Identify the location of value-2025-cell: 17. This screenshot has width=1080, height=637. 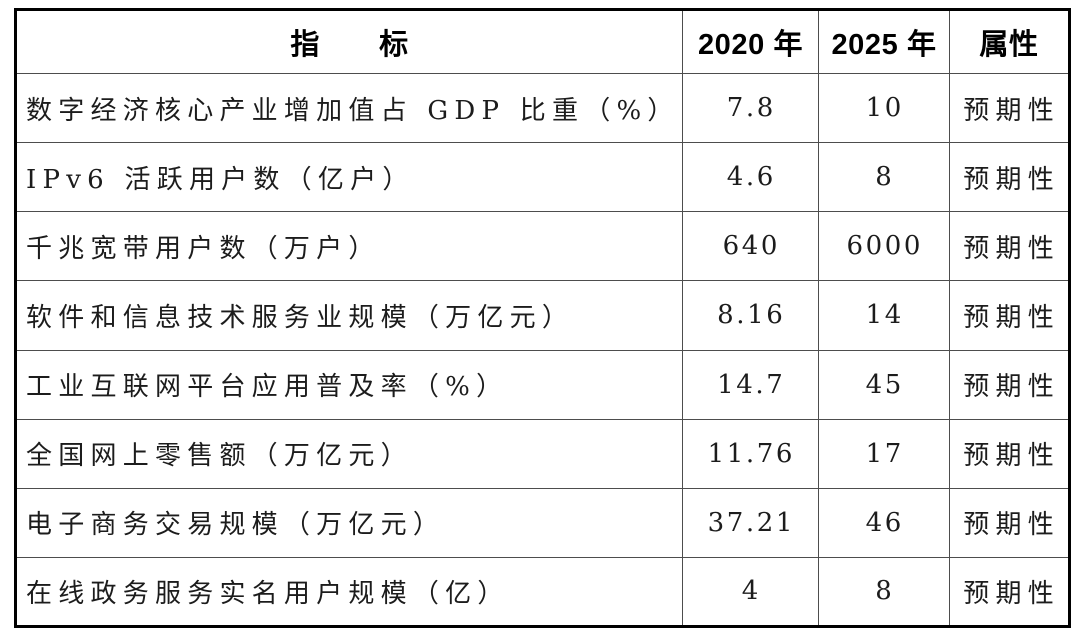
(884, 453).